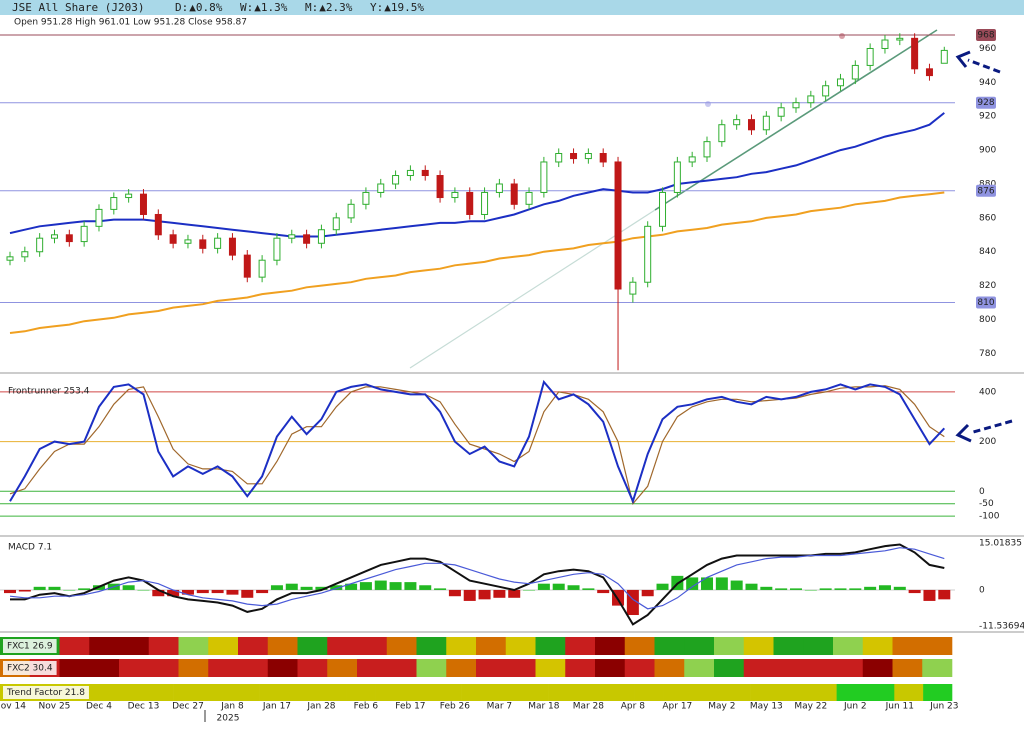 This screenshot has height=735, width=1024. Describe the element at coordinates (366, 707) in the screenshot. I see `x-tick-label: Feb 6` at that location.